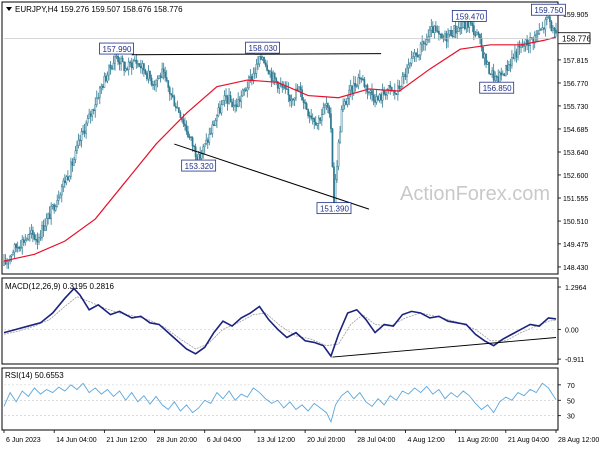 The height and width of the screenshot is (450, 600). Describe the element at coordinates (280, 403) in the screenshot. I see `rsi-lines` at that location.